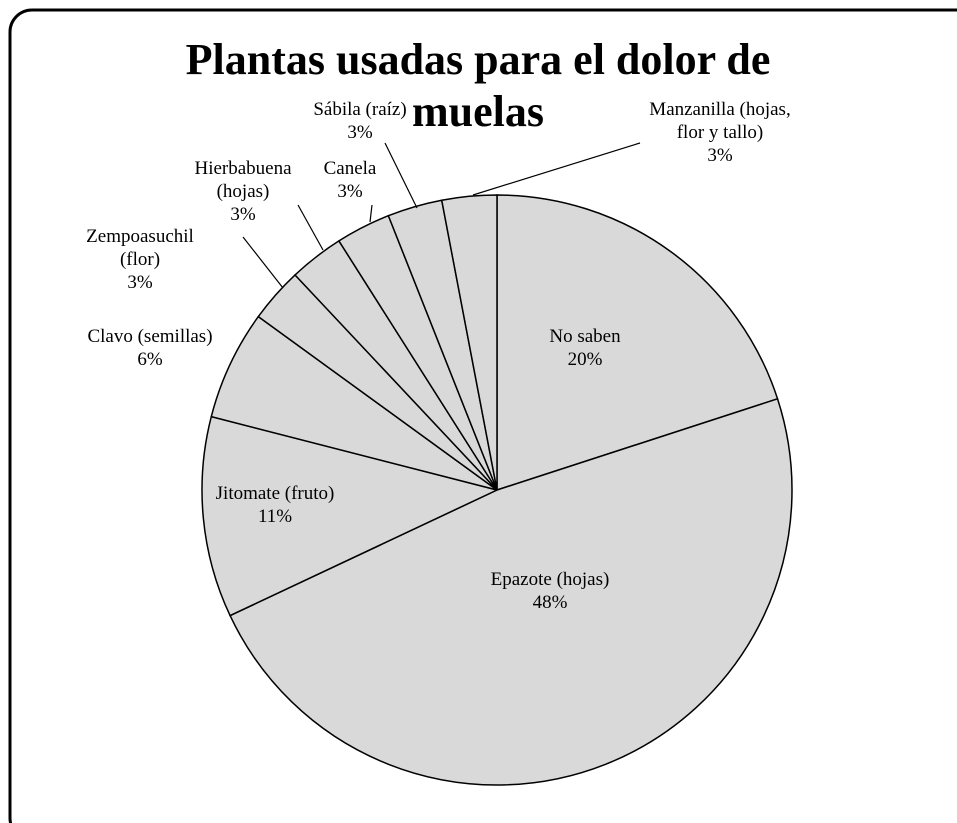 Image resolution: width=957 pixels, height=823 pixels. Describe the element at coordinates (140, 248) in the screenshot. I see `label-name: Zempoasuchil (flor)` at that location.